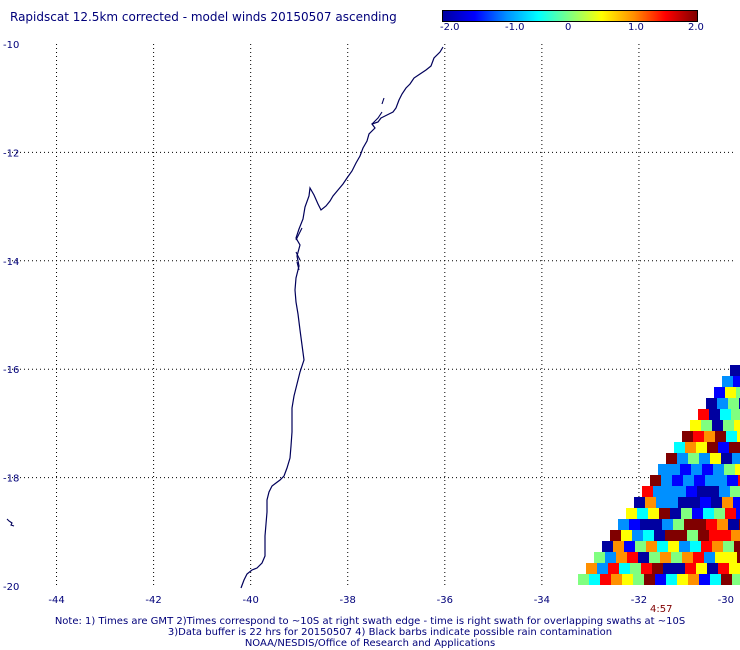  I want to click on tick-label: -36, so click(445, 600).